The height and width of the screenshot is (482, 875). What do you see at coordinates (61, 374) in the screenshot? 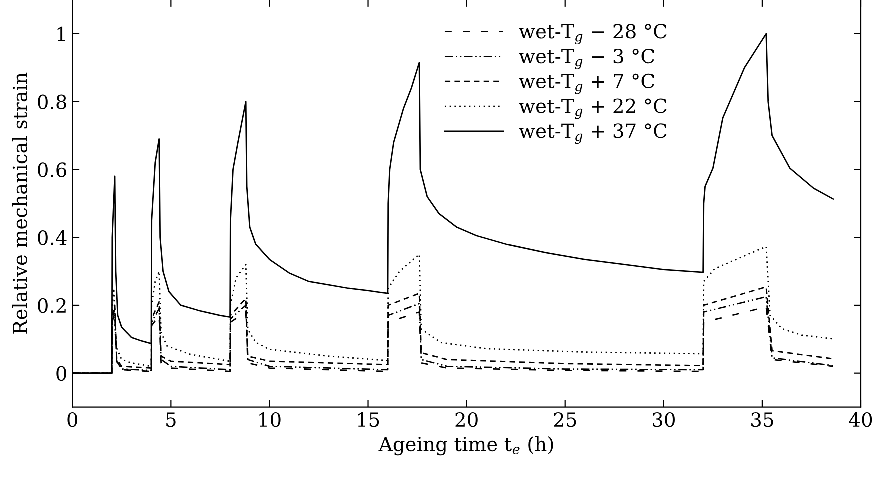
I see `y-tick-label: 0` at bounding box center [61, 374].